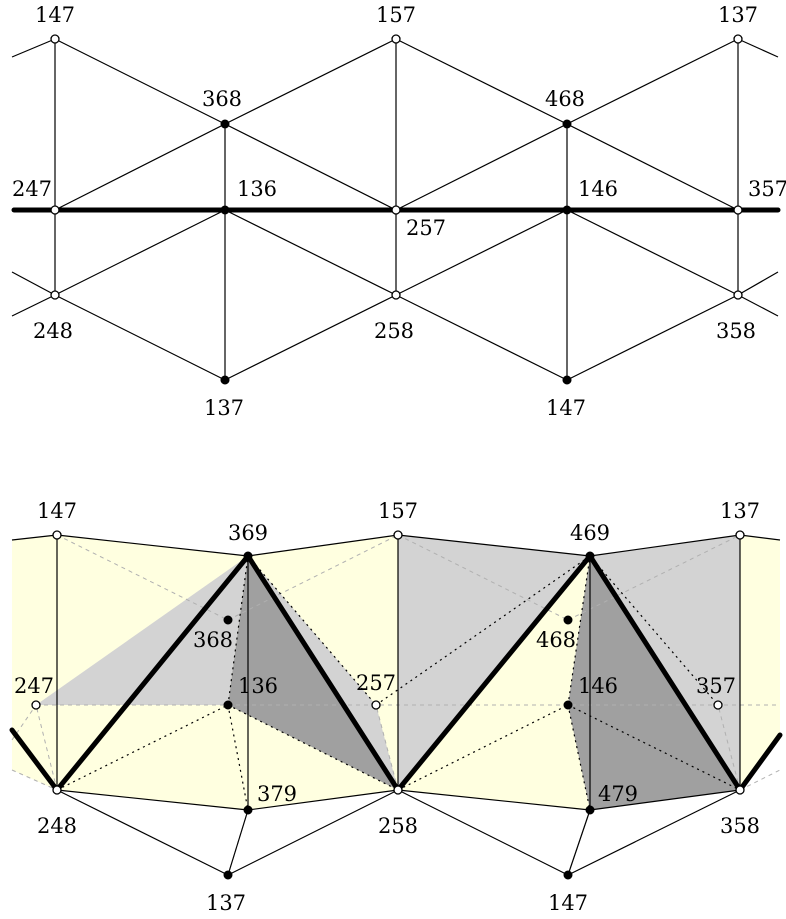 This screenshot has height=919, width=786. I want to click on label-369: 369, so click(248, 533).